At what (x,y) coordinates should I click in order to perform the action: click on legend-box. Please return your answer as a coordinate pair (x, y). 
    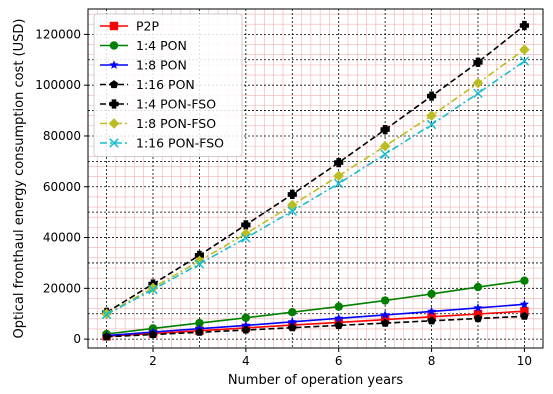
    Looking at the image, I should click on (168, 85).